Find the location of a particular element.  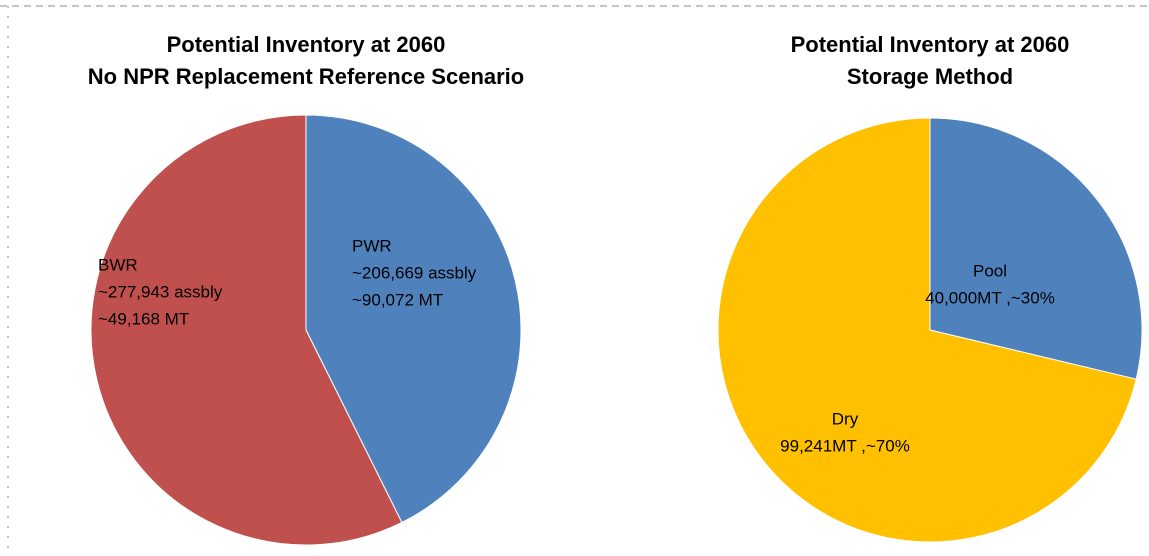

mass-label: ~49,168 MT is located at coordinates (143, 318).